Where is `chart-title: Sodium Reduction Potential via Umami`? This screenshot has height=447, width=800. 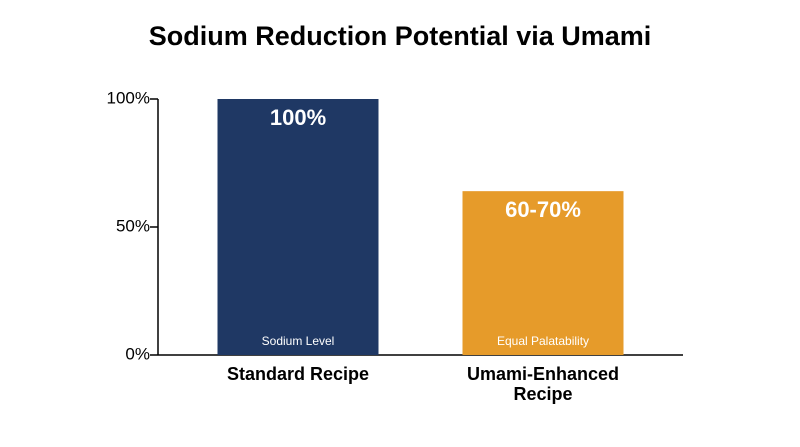
chart-title: Sodium Reduction Potential via Umami is located at coordinates (400, 36).